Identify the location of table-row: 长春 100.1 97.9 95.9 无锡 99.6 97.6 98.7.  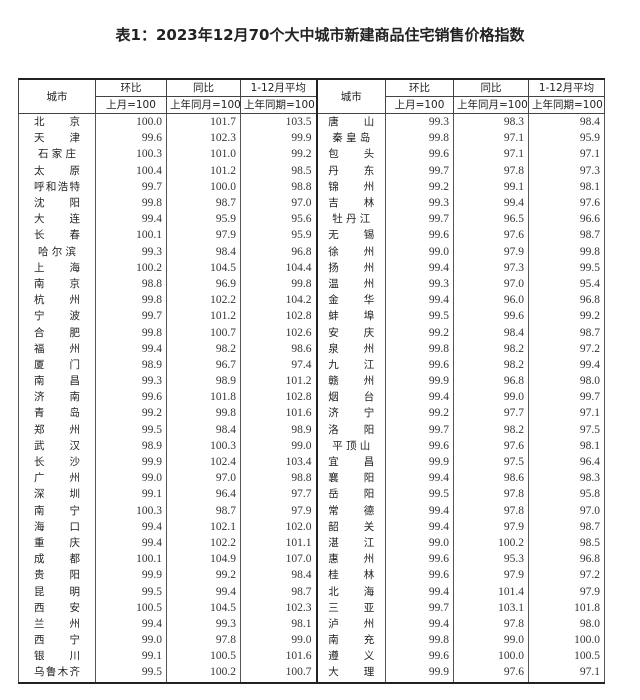
(311, 235).